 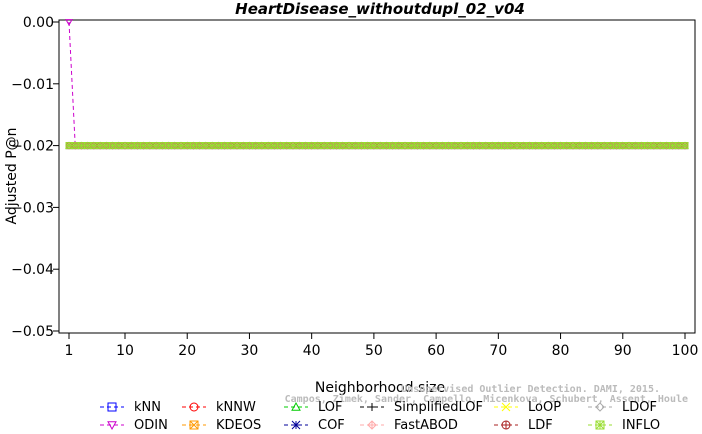 I want to click on legend-item-odin: ODIN, so click(x=134, y=425).